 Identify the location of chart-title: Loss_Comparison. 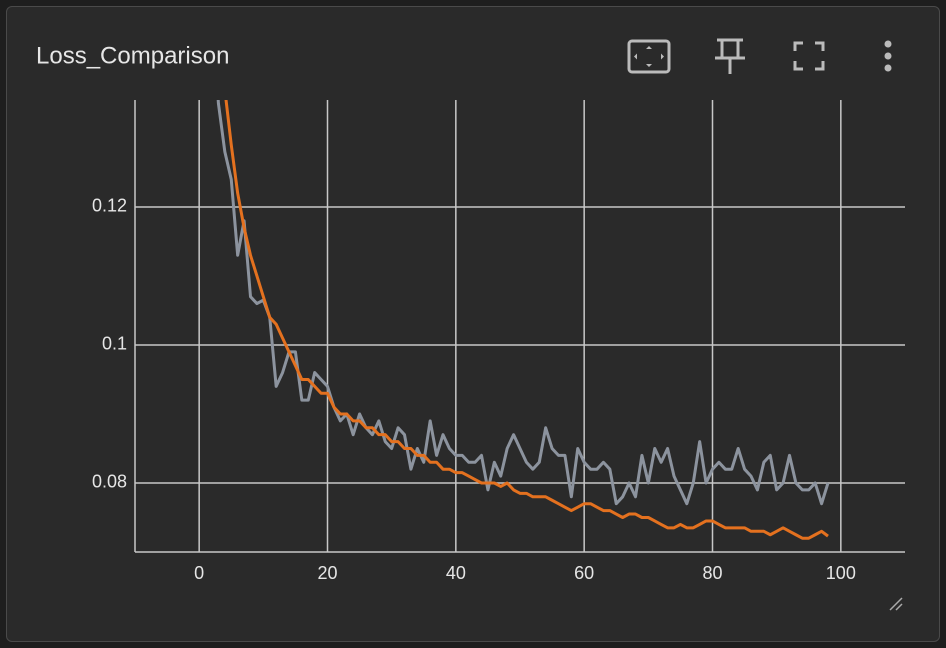
(132, 55).